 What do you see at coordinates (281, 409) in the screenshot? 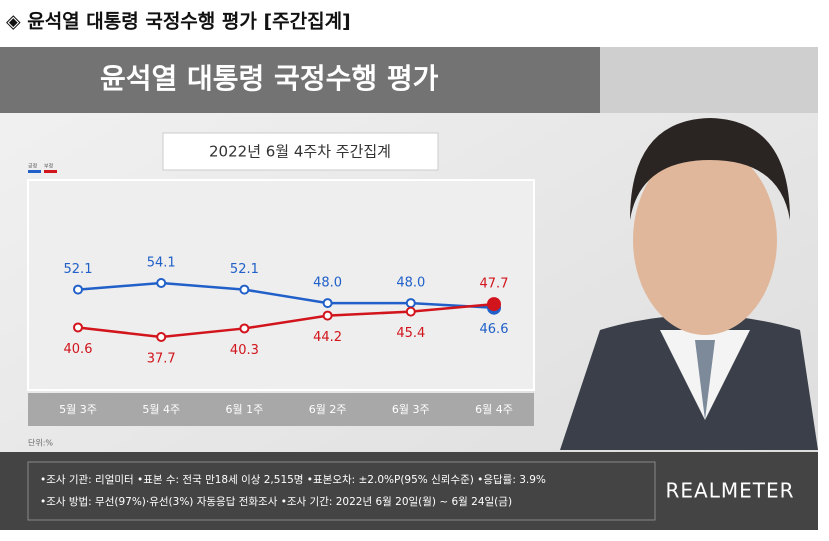
I see `category-band` at bounding box center [281, 409].